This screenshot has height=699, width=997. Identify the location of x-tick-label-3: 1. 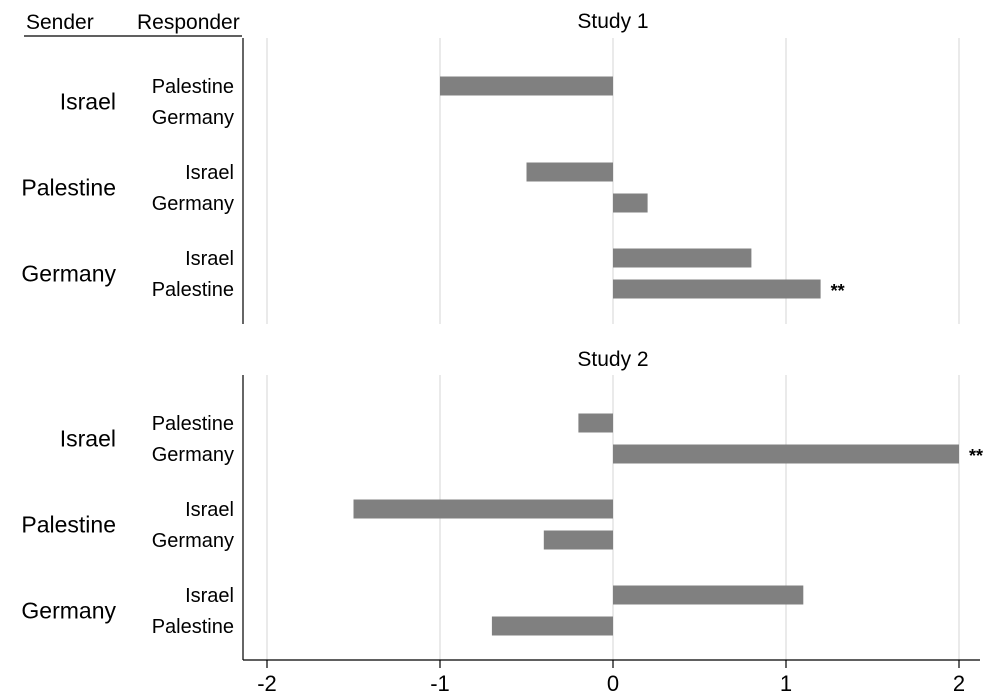
(786, 682).